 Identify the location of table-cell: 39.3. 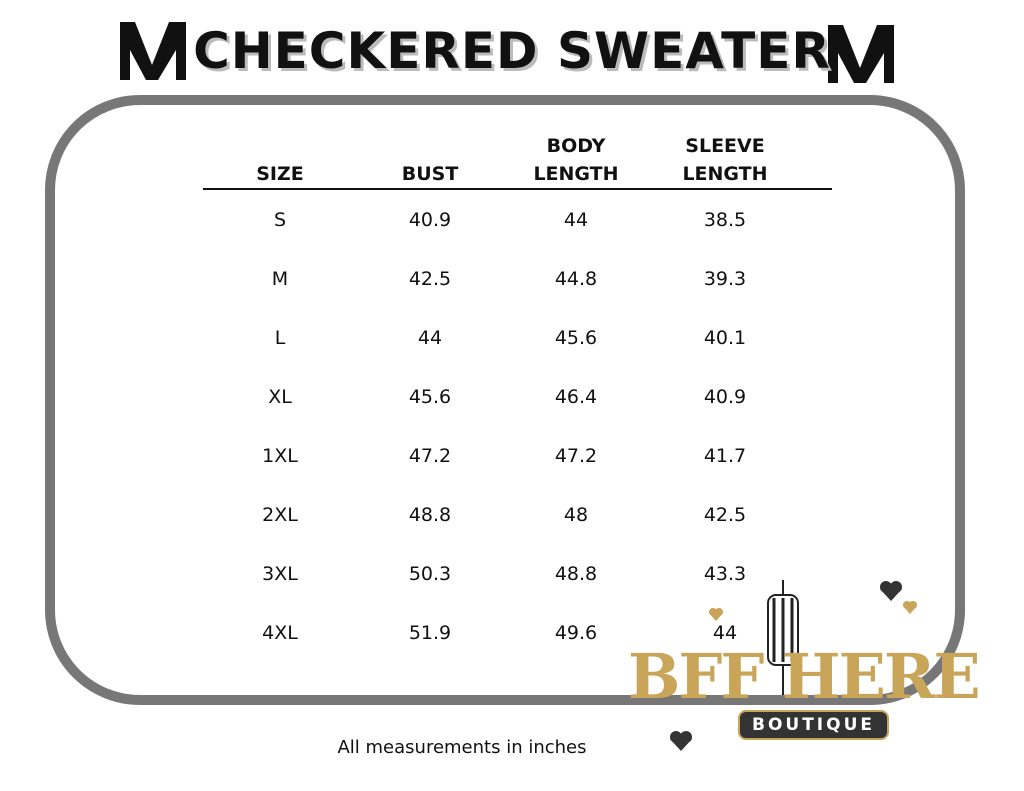
(725, 279).